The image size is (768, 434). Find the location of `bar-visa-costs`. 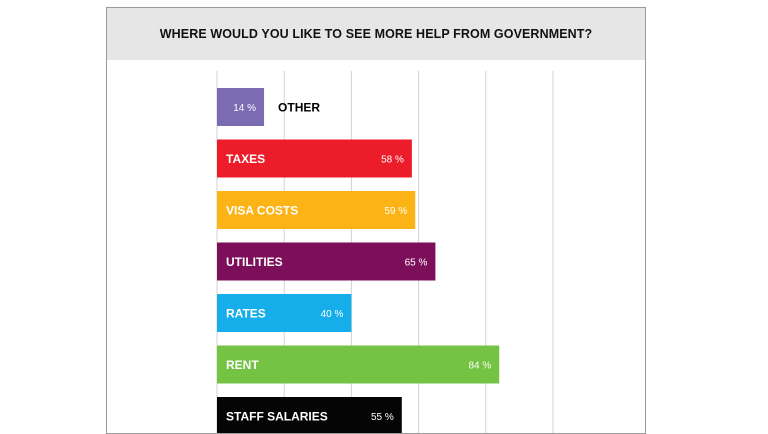

bar-visa-costs is located at coordinates (316, 210).